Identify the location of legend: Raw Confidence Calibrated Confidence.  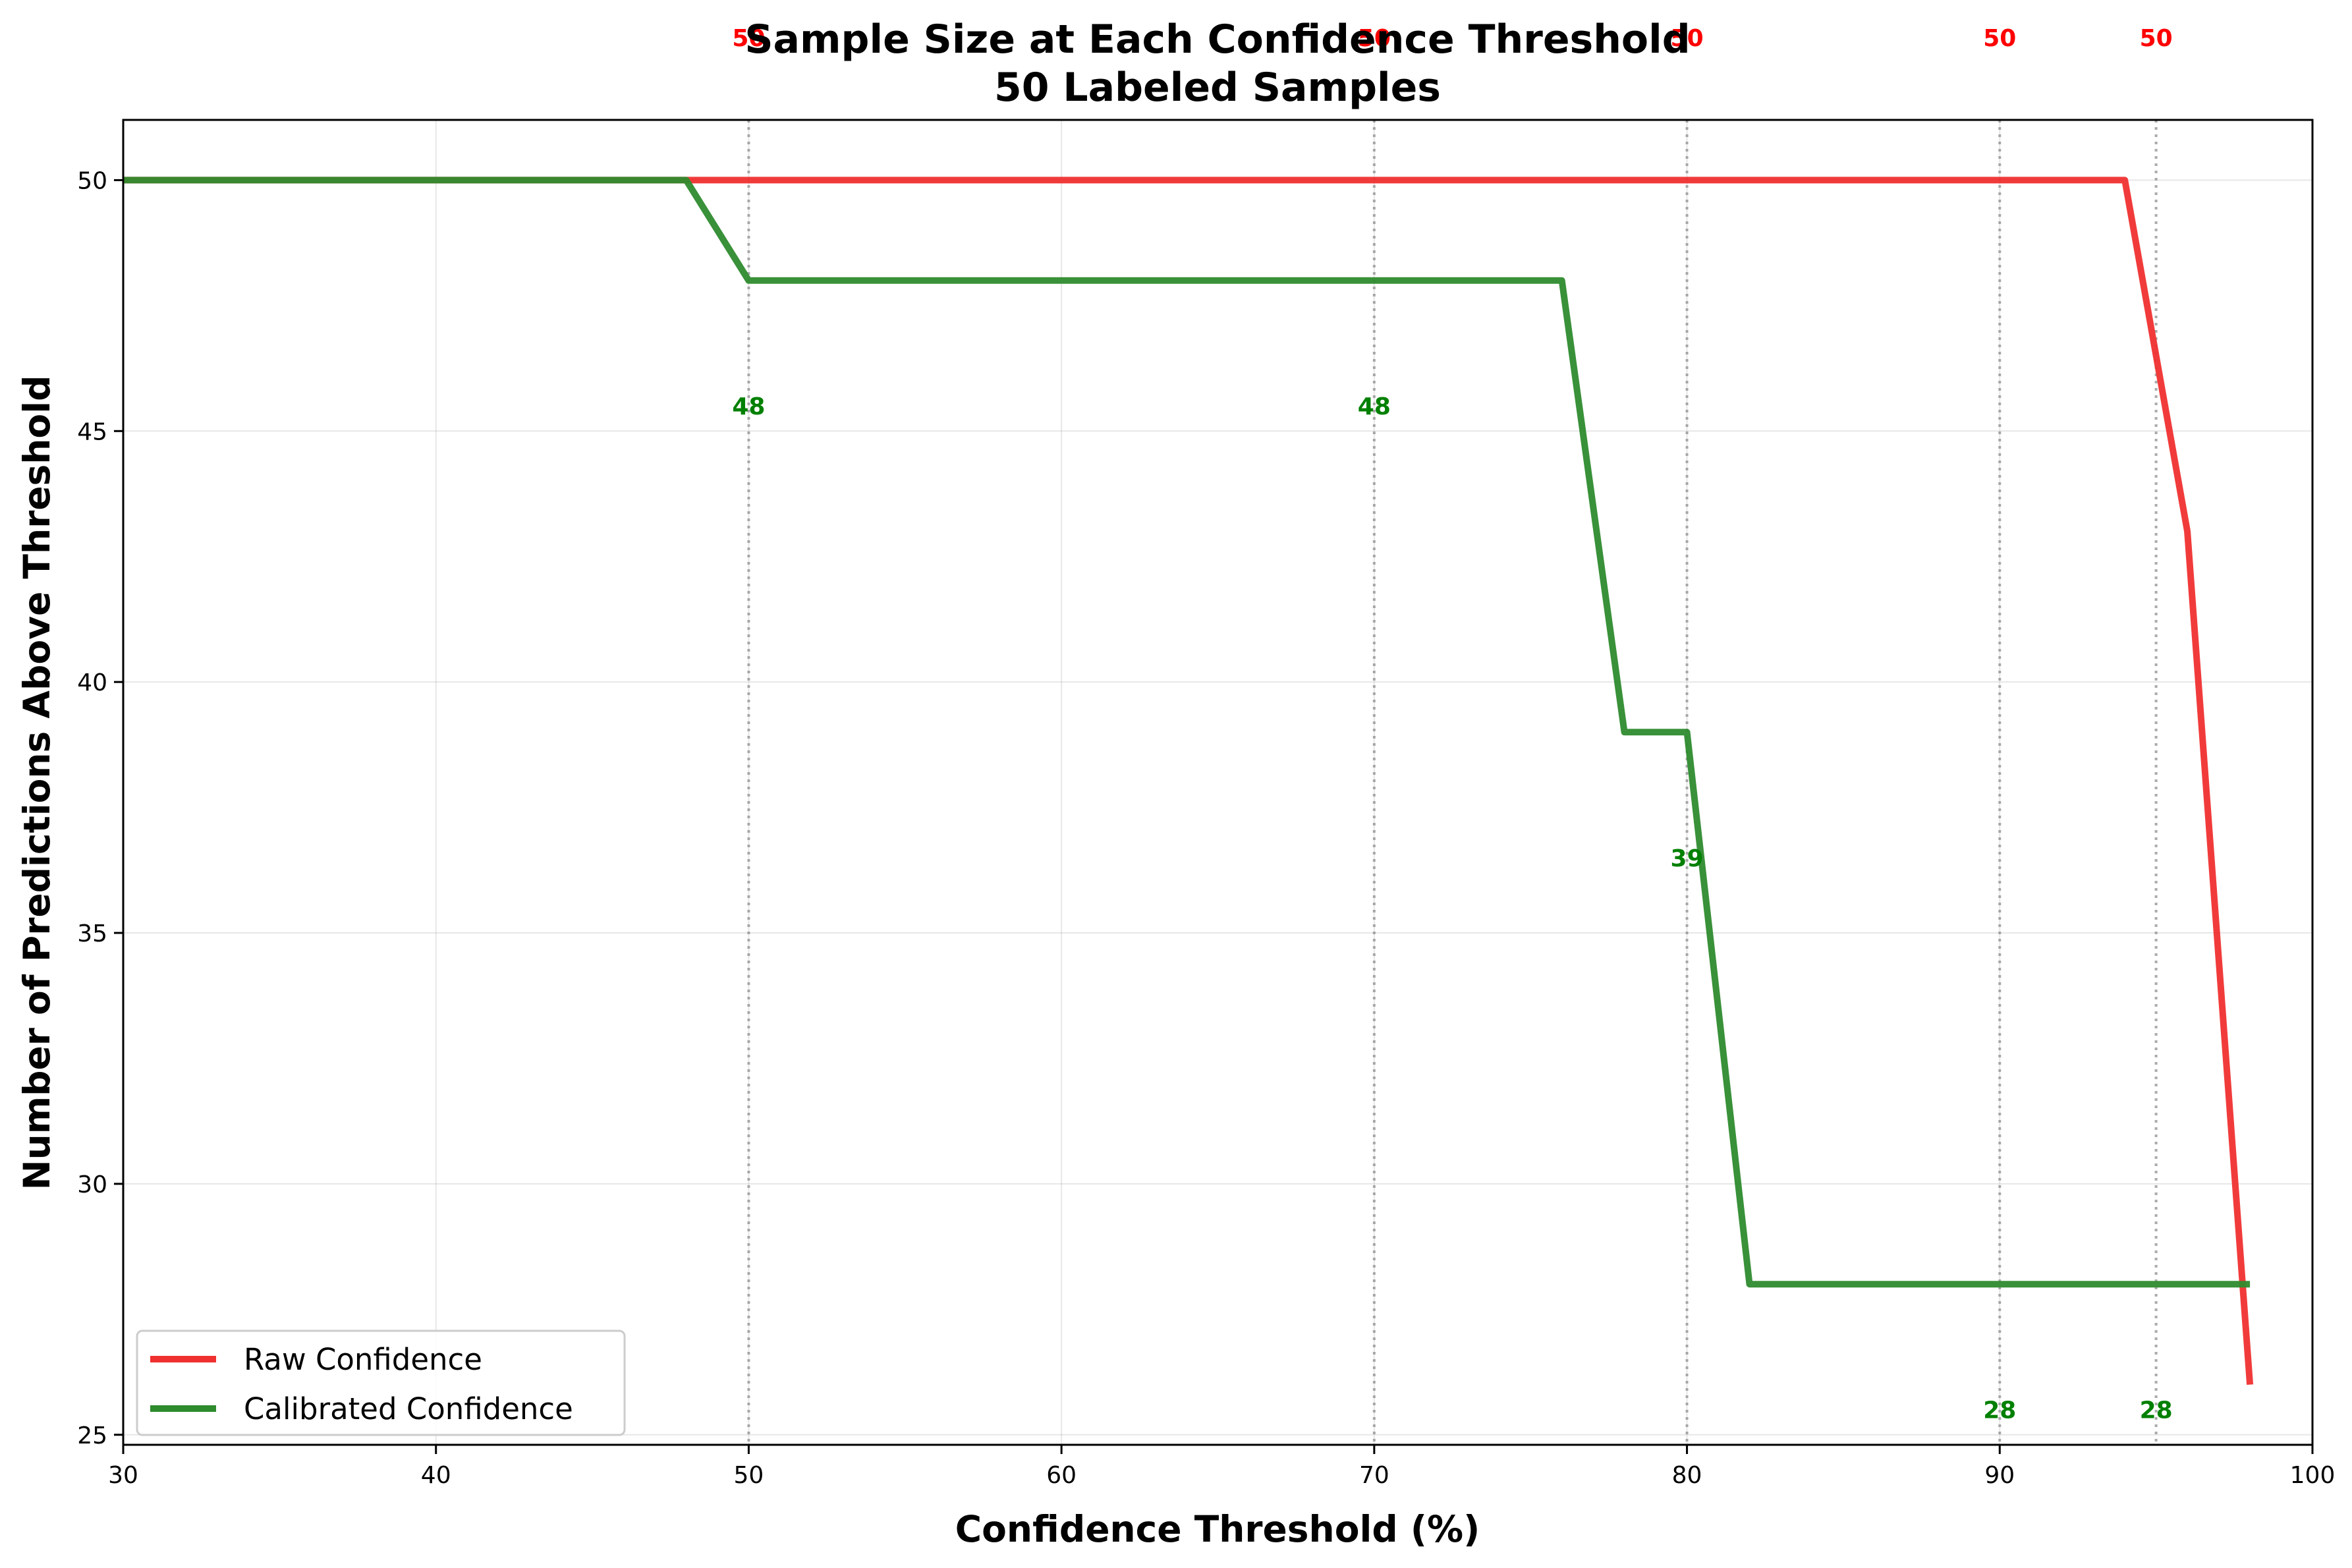
(381, 1383).